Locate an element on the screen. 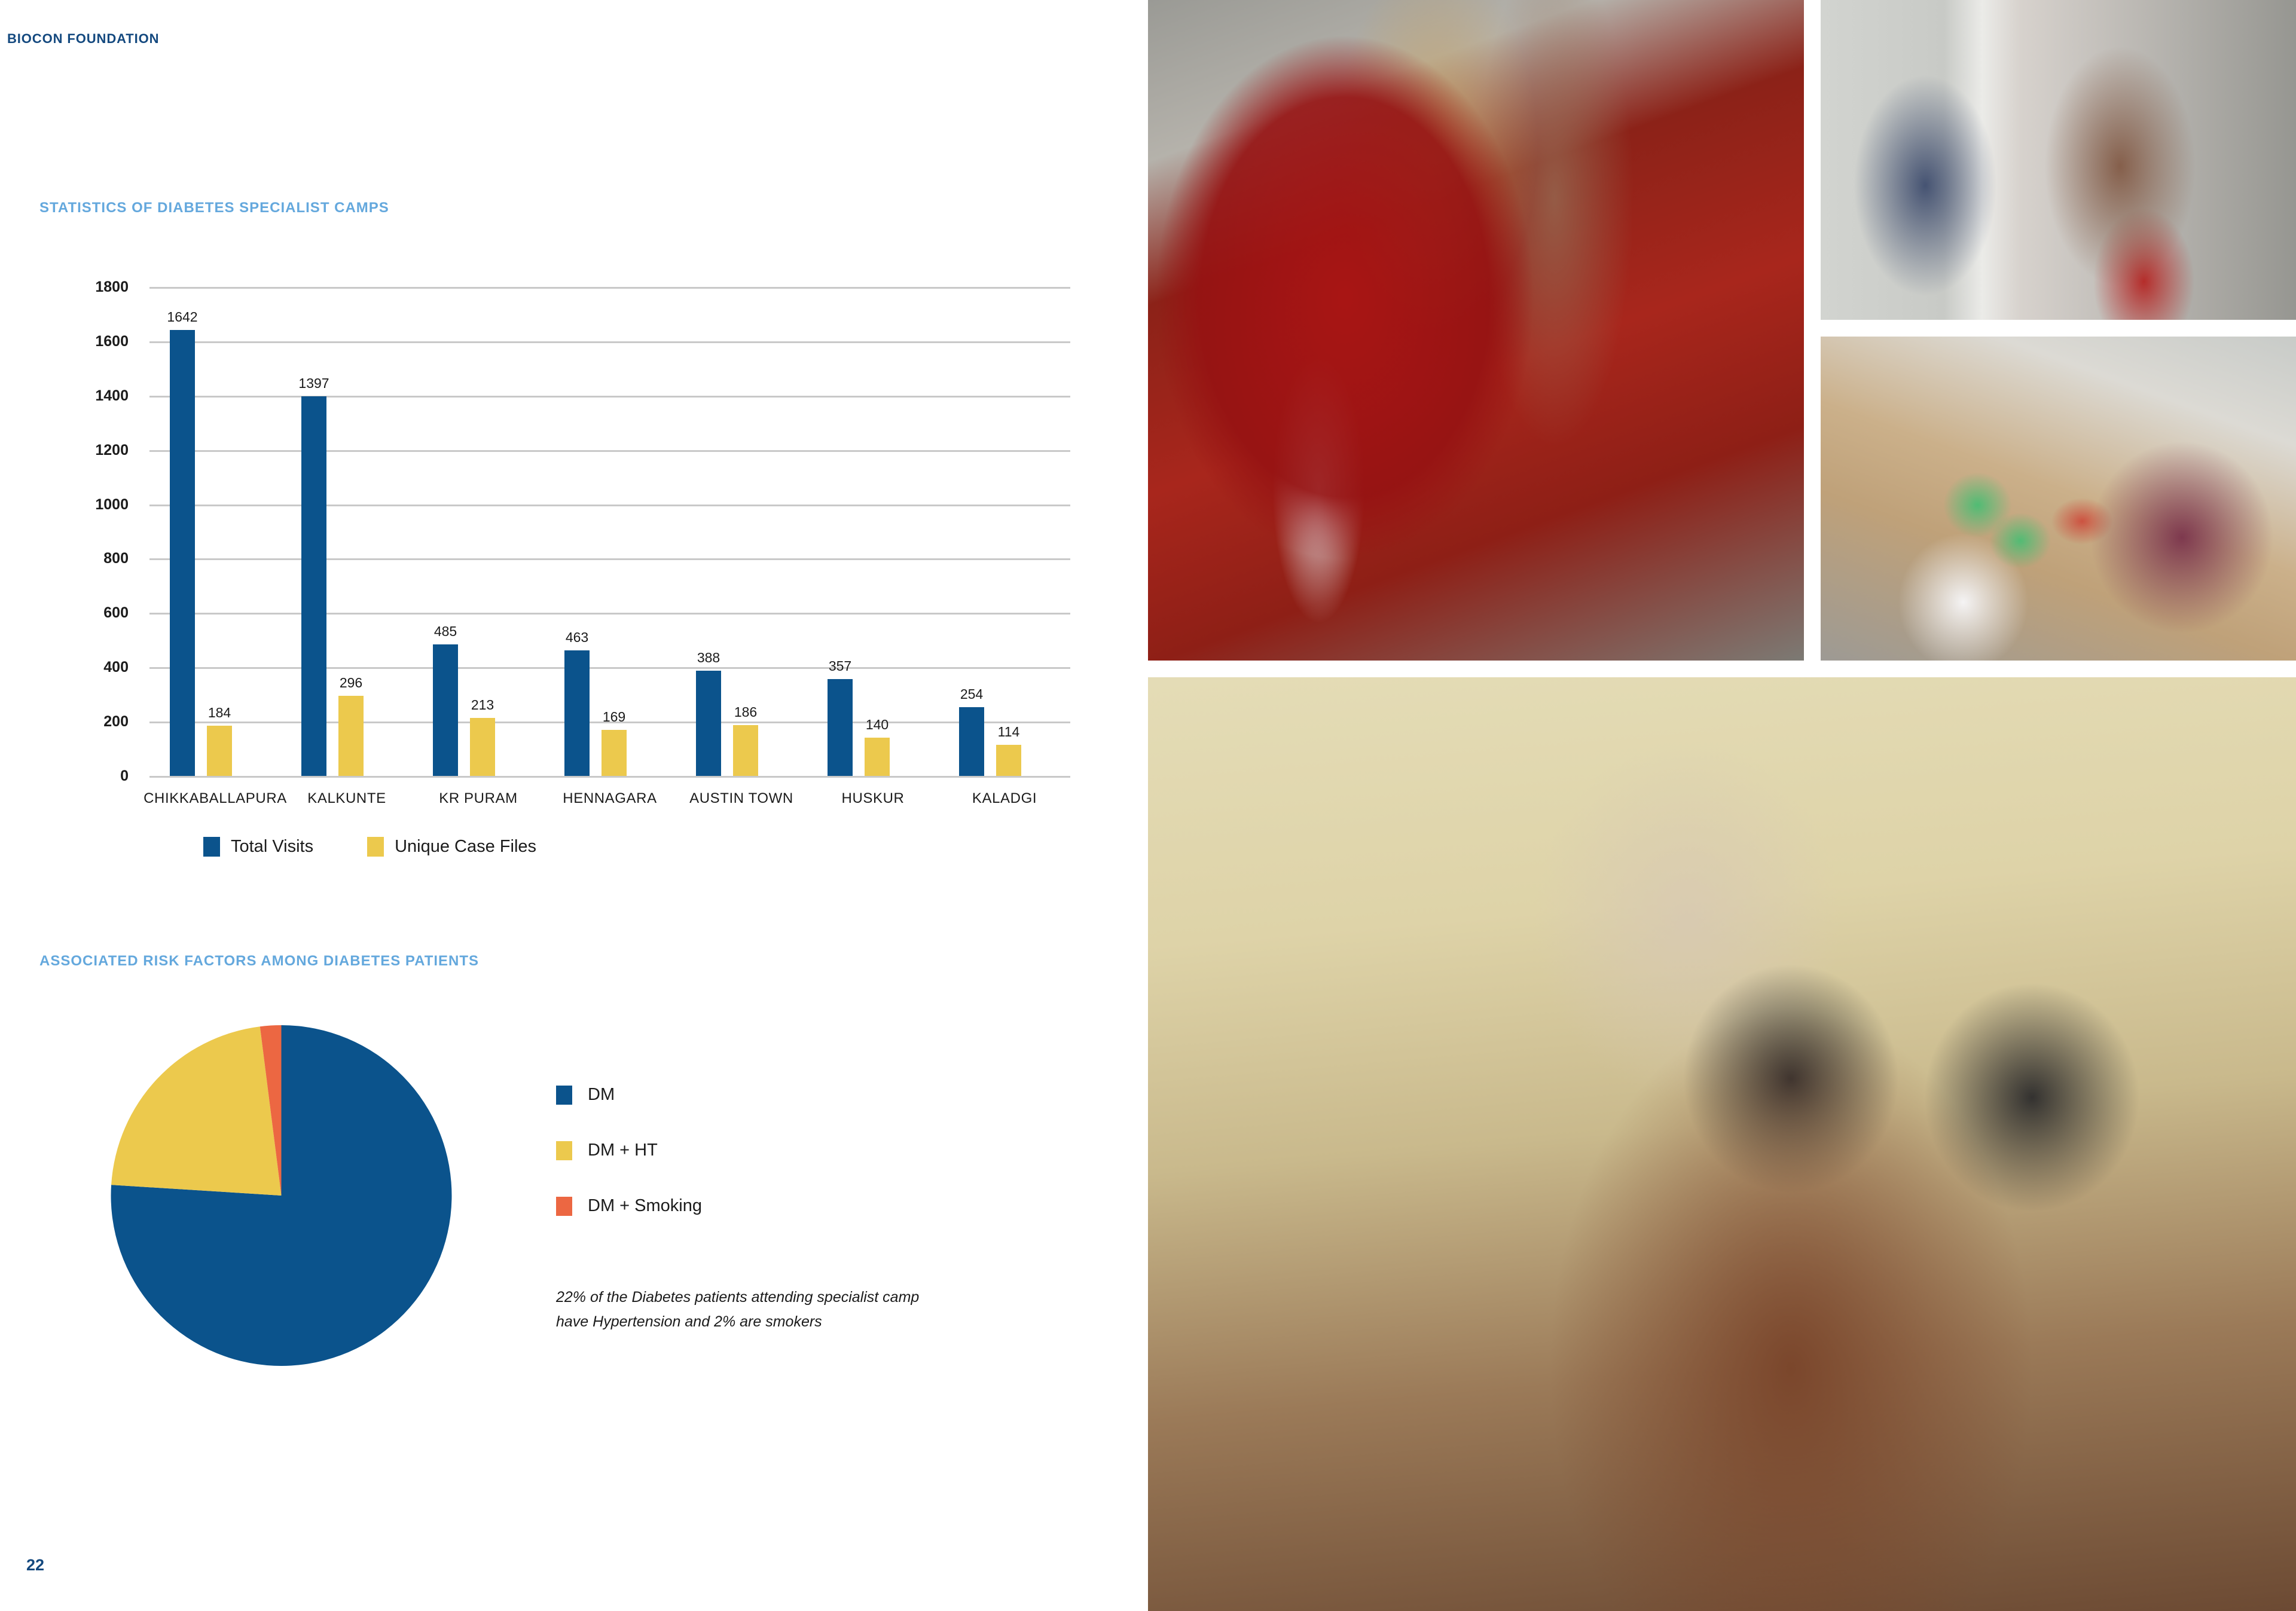 The height and width of the screenshot is (1611, 2296). bar-chart-legend: Total Visits Unique Case Files is located at coordinates (369, 847).